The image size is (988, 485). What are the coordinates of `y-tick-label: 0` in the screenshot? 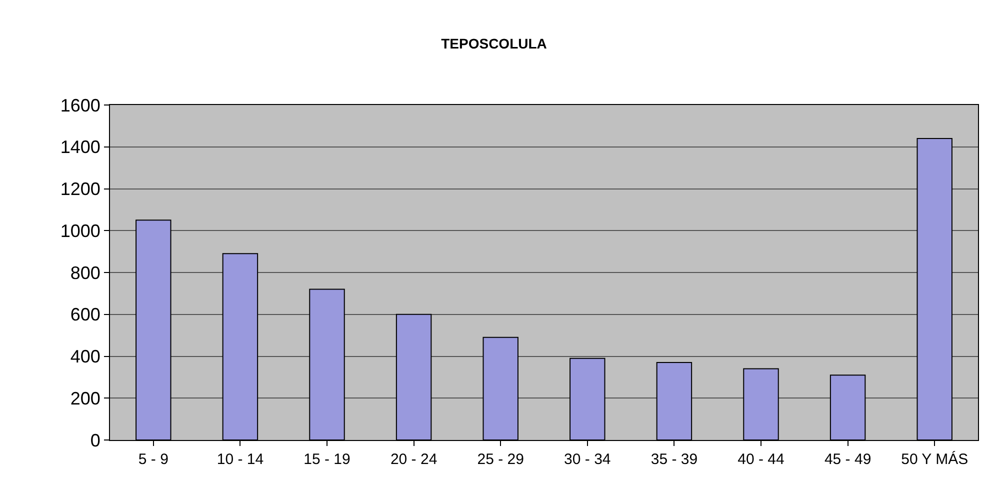 It's located at (95, 440).